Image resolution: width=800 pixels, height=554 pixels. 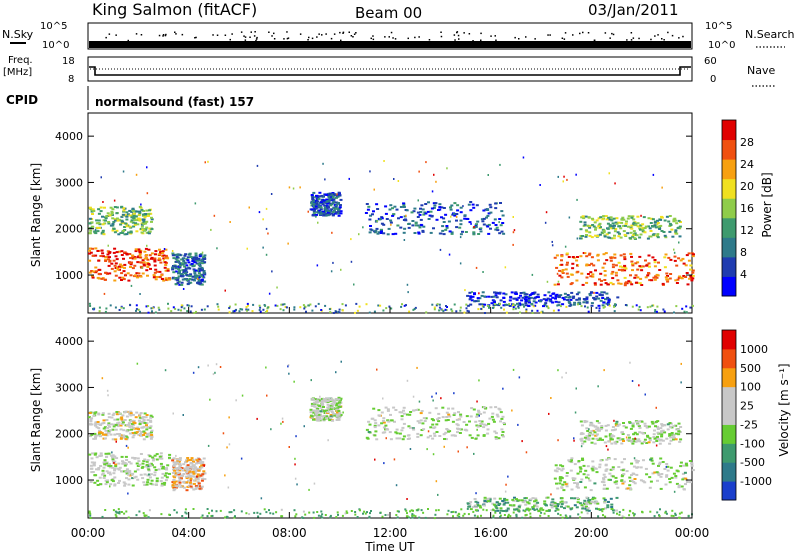 What do you see at coordinates (69, 387) in the screenshot?
I see `ytick-label: 3000` at bounding box center [69, 387].